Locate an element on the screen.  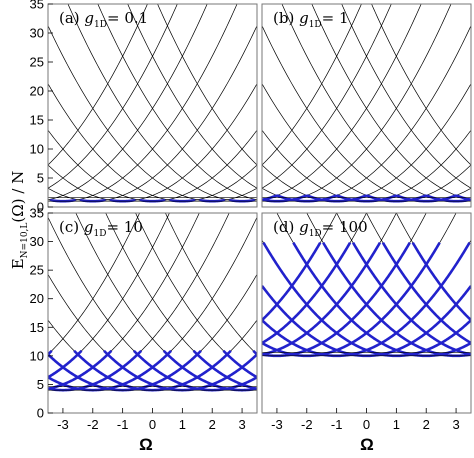
blue-curve-c-k2 is located at coordinates (194, 370).